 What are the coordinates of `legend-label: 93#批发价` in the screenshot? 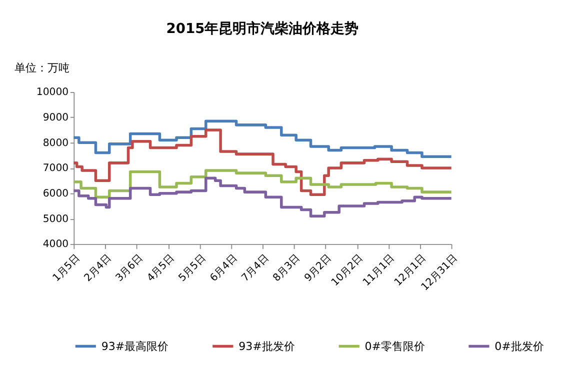 It's located at (266, 346).